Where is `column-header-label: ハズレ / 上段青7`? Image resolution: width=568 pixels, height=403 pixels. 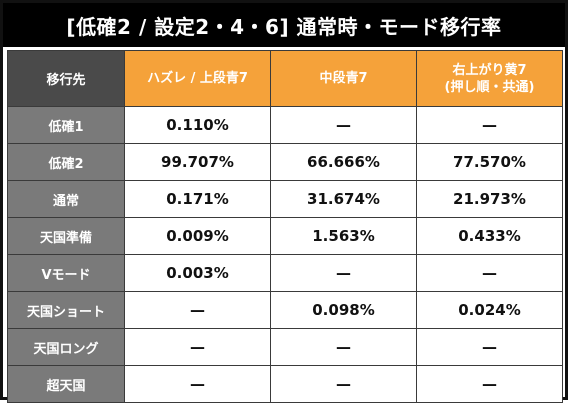 column-header-label: ハズレ / 上段青7 is located at coordinates (197, 78).